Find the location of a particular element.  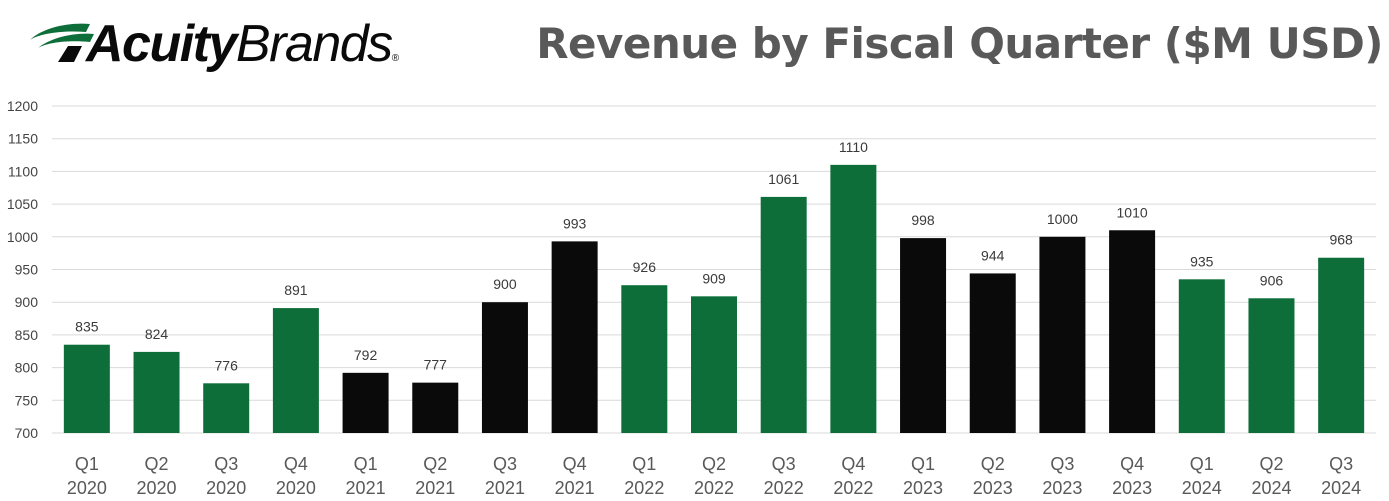

y-tick-label: 1200 is located at coordinates (22, 106).